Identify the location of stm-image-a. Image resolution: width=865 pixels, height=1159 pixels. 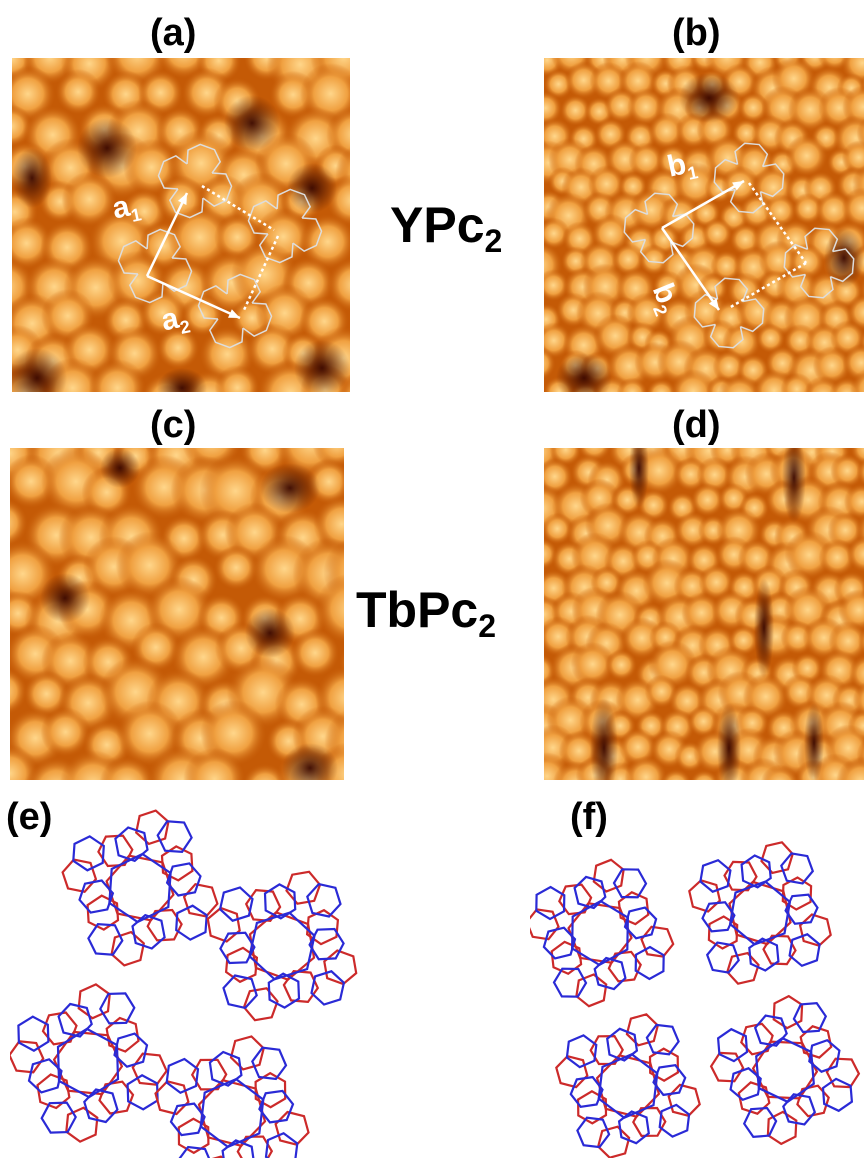
(181, 225).